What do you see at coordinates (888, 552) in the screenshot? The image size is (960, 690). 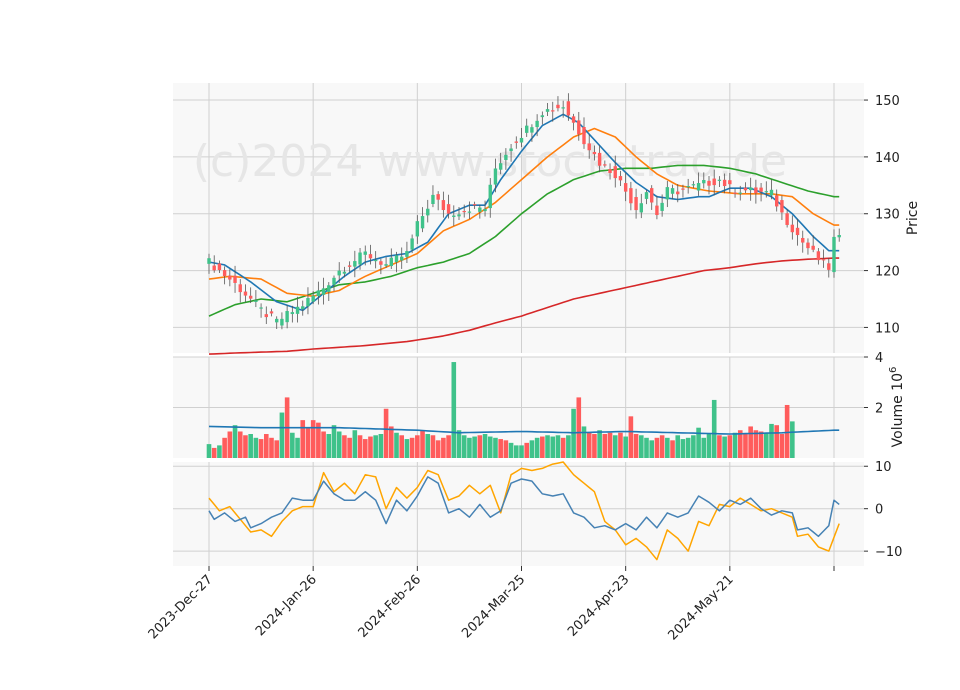 I see `osc-axis-tick-label: −10` at bounding box center [888, 552].